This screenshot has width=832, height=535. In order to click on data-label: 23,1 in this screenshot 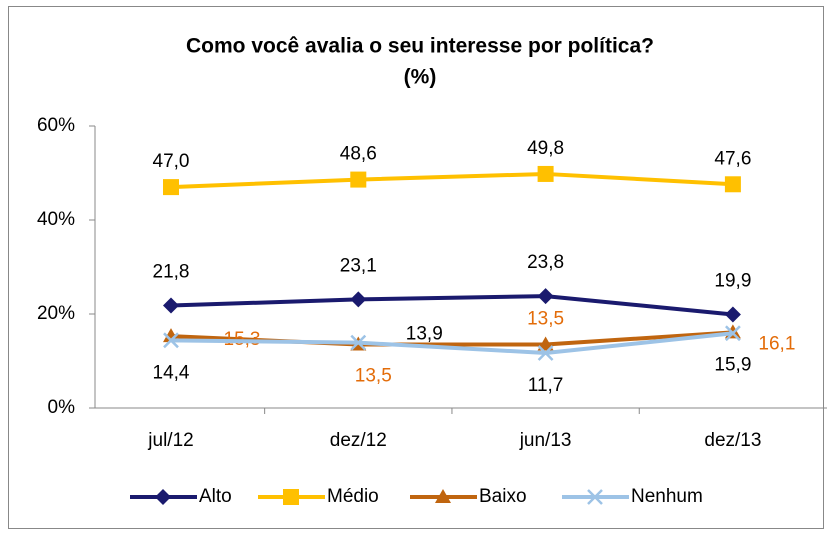, I will do `click(358, 265)`.